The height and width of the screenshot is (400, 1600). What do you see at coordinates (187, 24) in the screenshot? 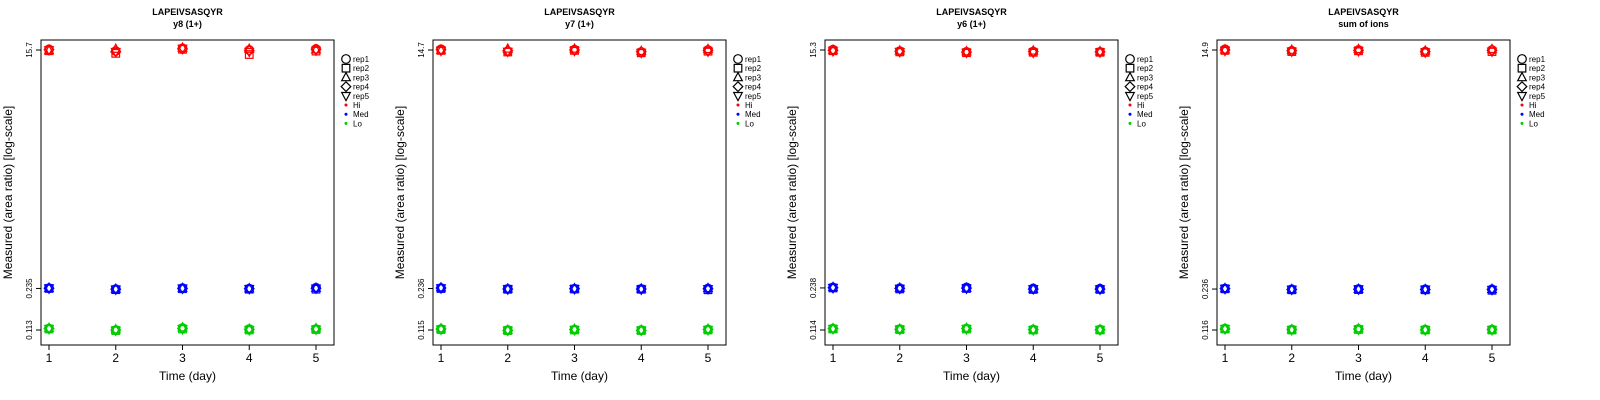
I see `chart-subtitle: y8 (1+)` at bounding box center [187, 24].